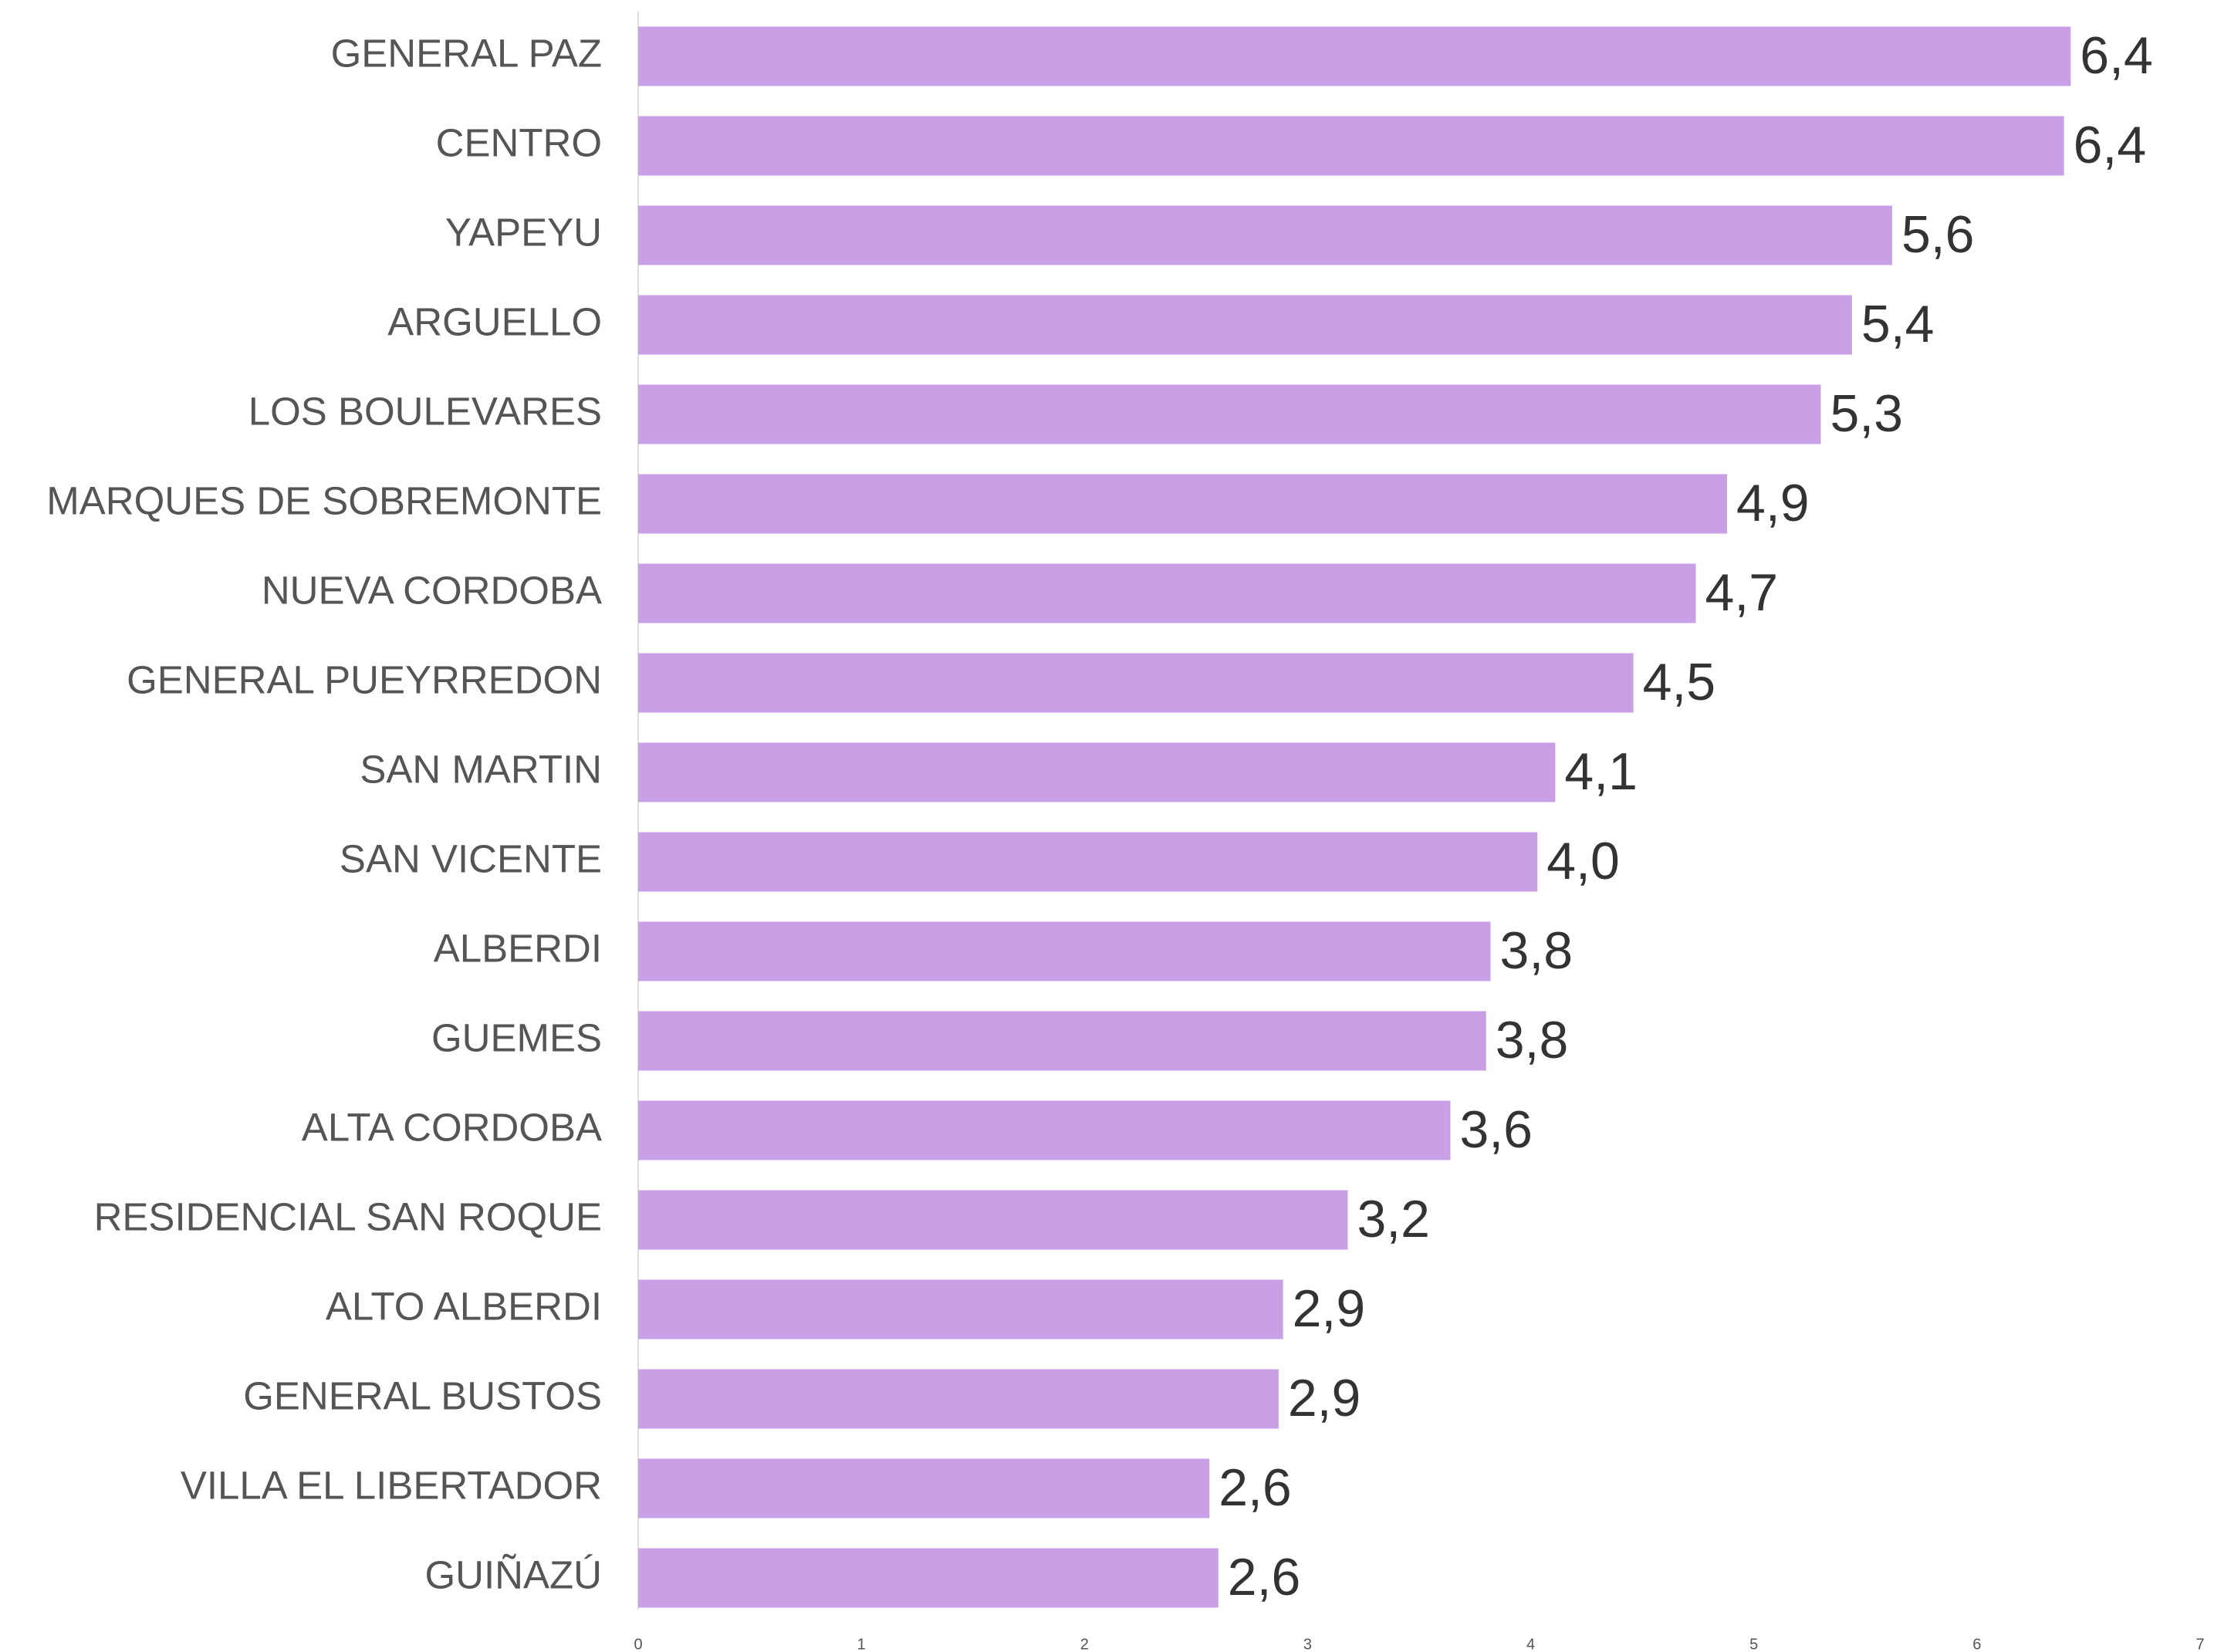  I want to click on value-label: 5,6, so click(1938, 235).